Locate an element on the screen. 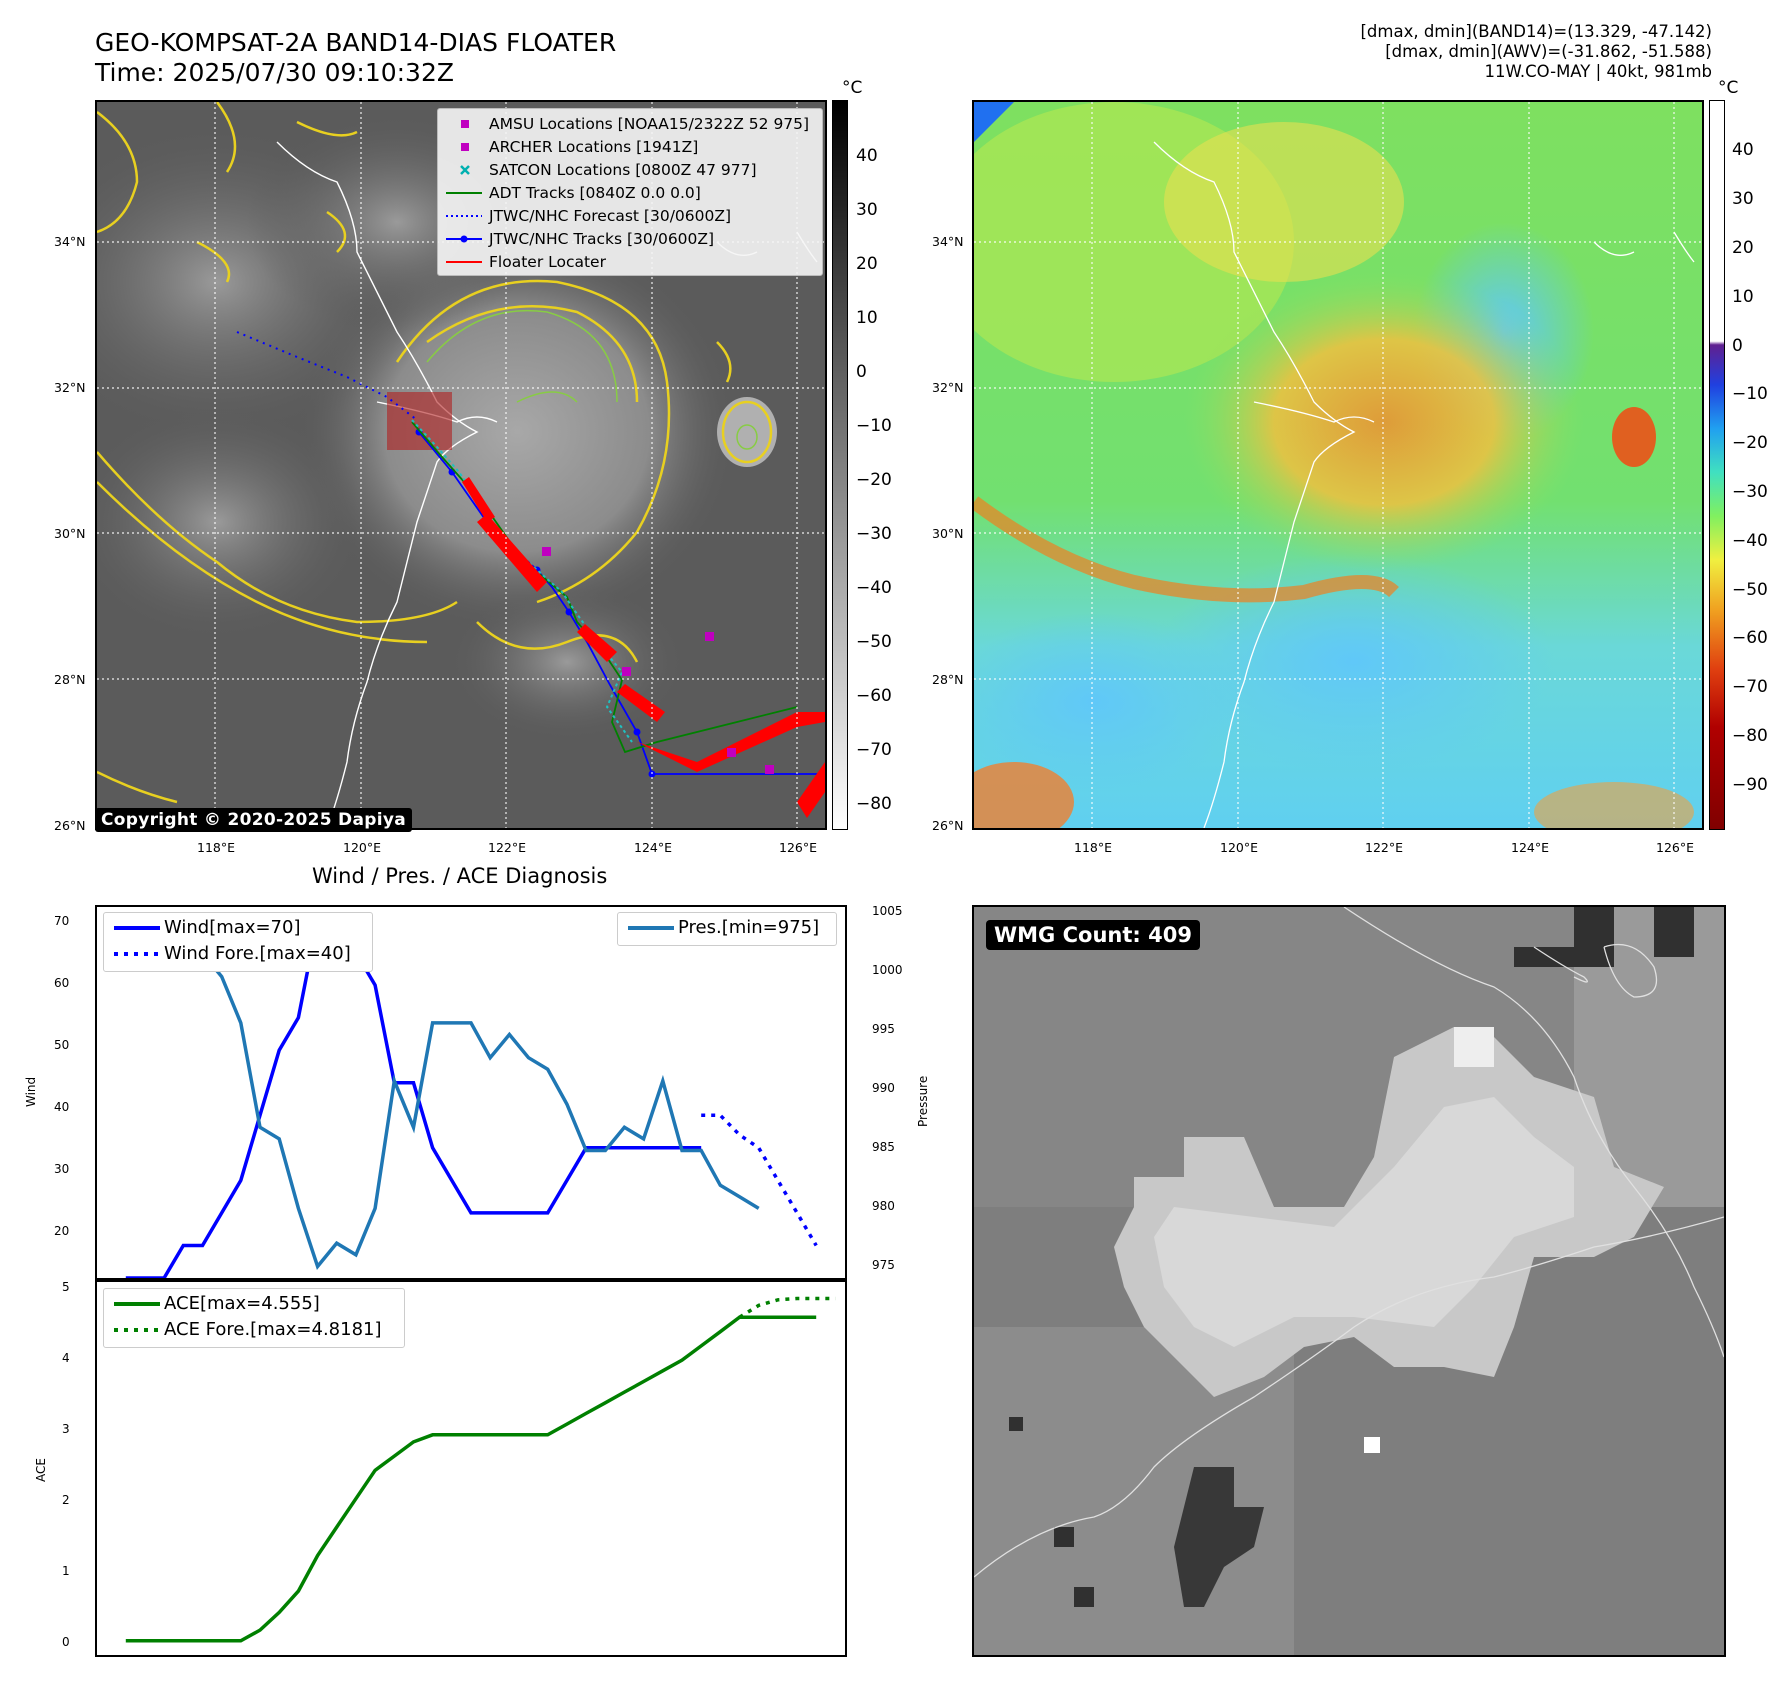 The width and height of the screenshot is (1788, 1690). series-line-ace-fore is located at coordinates (787, 1307).